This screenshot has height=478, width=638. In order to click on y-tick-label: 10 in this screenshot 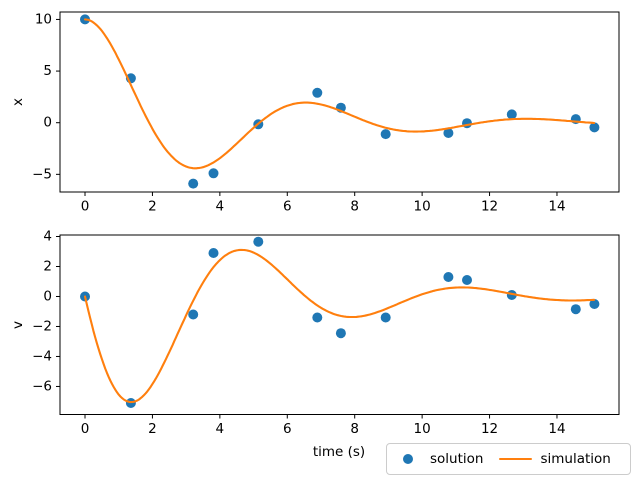, I will do `click(43, 19)`.